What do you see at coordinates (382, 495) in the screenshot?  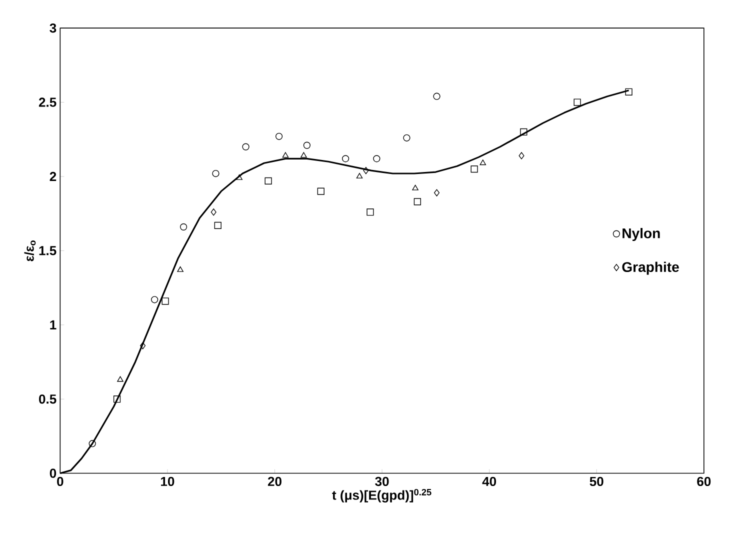 I see `x-axis-title: t (μs)[E(gpd)]$^{0.25}$` at bounding box center [382, 495].